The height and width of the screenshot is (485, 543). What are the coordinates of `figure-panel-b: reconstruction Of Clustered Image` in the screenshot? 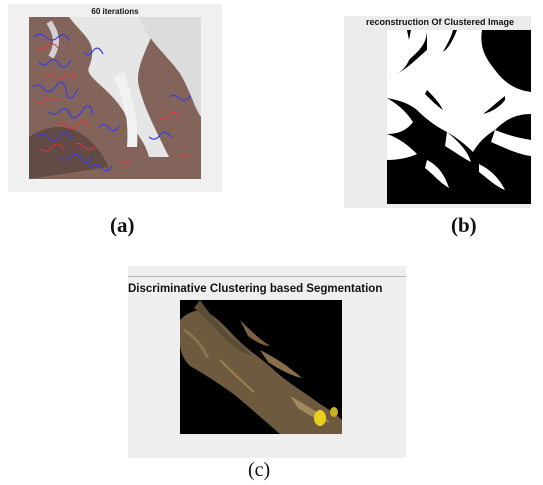 It's located at (437, 112).